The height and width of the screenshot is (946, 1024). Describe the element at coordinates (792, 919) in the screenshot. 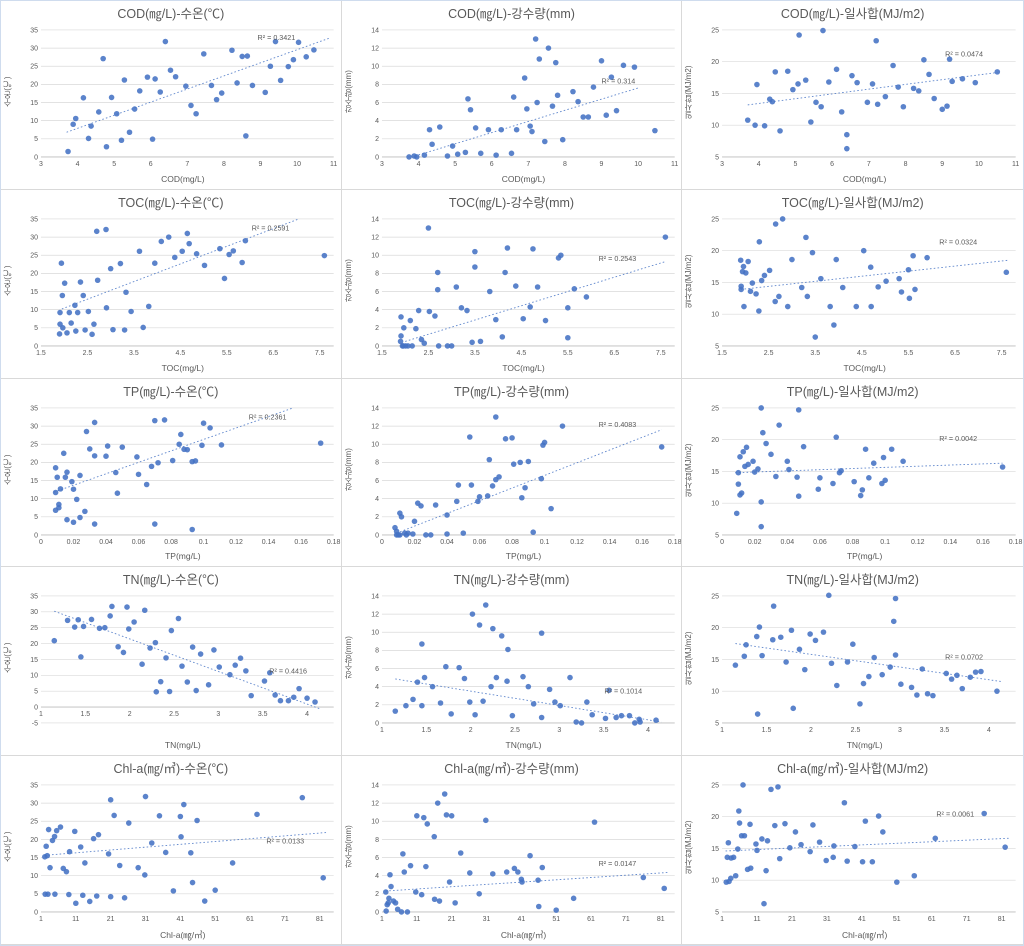

I see `x-tick-label: 21` at that location.